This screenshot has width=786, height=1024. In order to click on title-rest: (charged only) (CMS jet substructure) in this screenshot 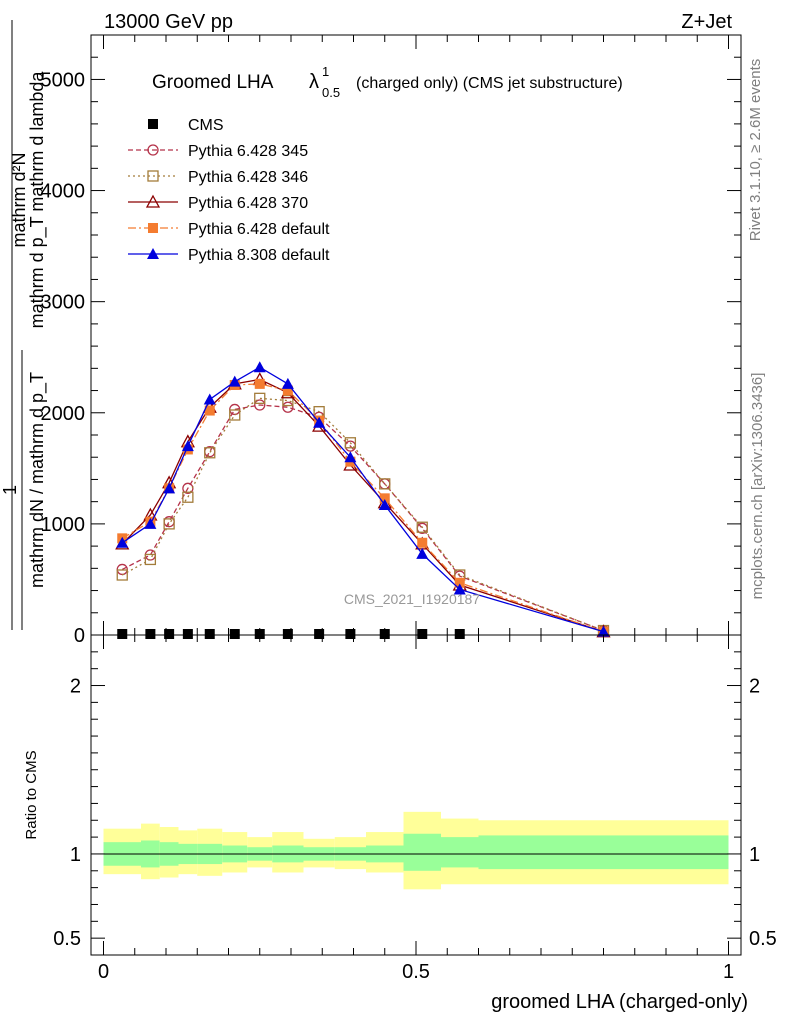, I will do `click(489, 83)`.